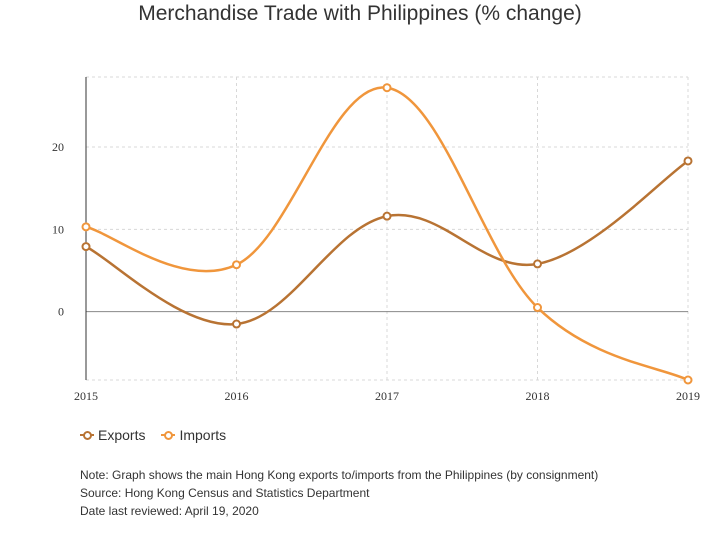 The height and width of the screenshot is (538, 720). What do you see at coordinates (58, 147) in the screenshot?
I see `y-tick-label: 20` at bounding box center [58, 147].